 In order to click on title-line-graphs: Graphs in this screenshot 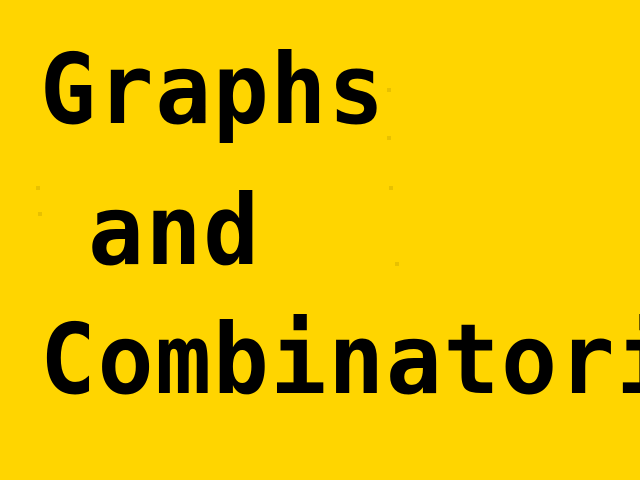, I will do `click(213, 90)`.